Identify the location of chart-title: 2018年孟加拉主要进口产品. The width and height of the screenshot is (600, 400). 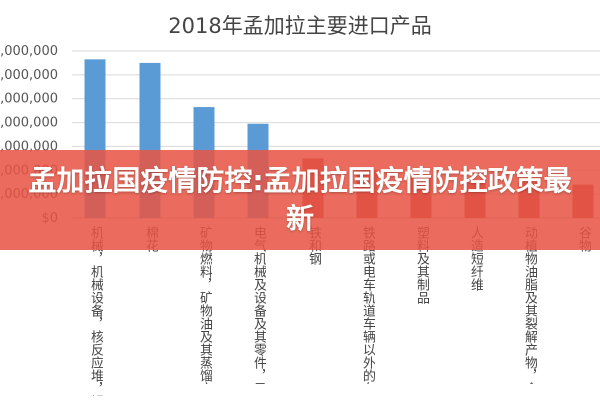
(300, 26).